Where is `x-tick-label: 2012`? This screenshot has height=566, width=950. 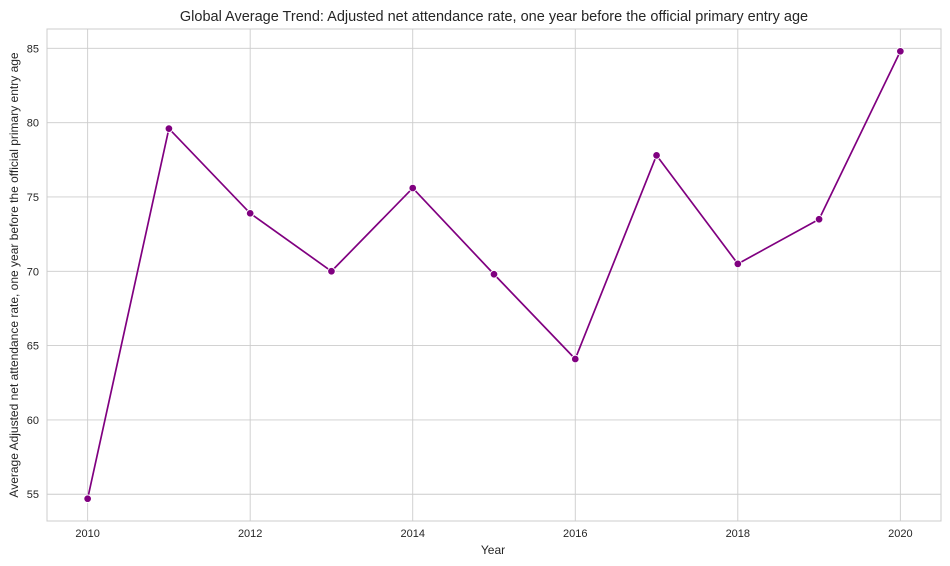 x-tick-label: 2012 is located at coordinates (250, 534).